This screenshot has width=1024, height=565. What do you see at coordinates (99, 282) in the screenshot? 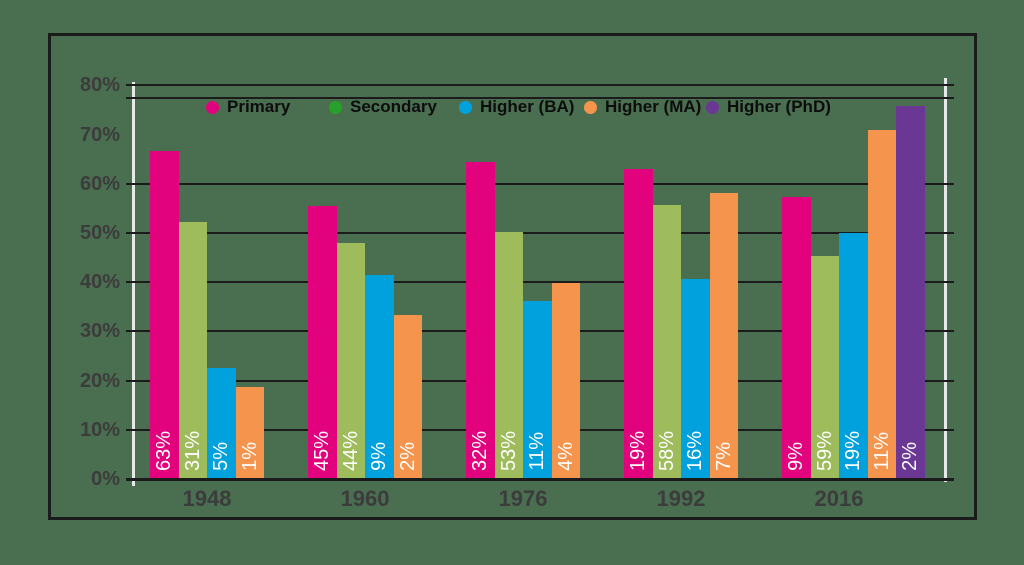
I see `y-tick-label: 40%` at bounding box center [99, 282].